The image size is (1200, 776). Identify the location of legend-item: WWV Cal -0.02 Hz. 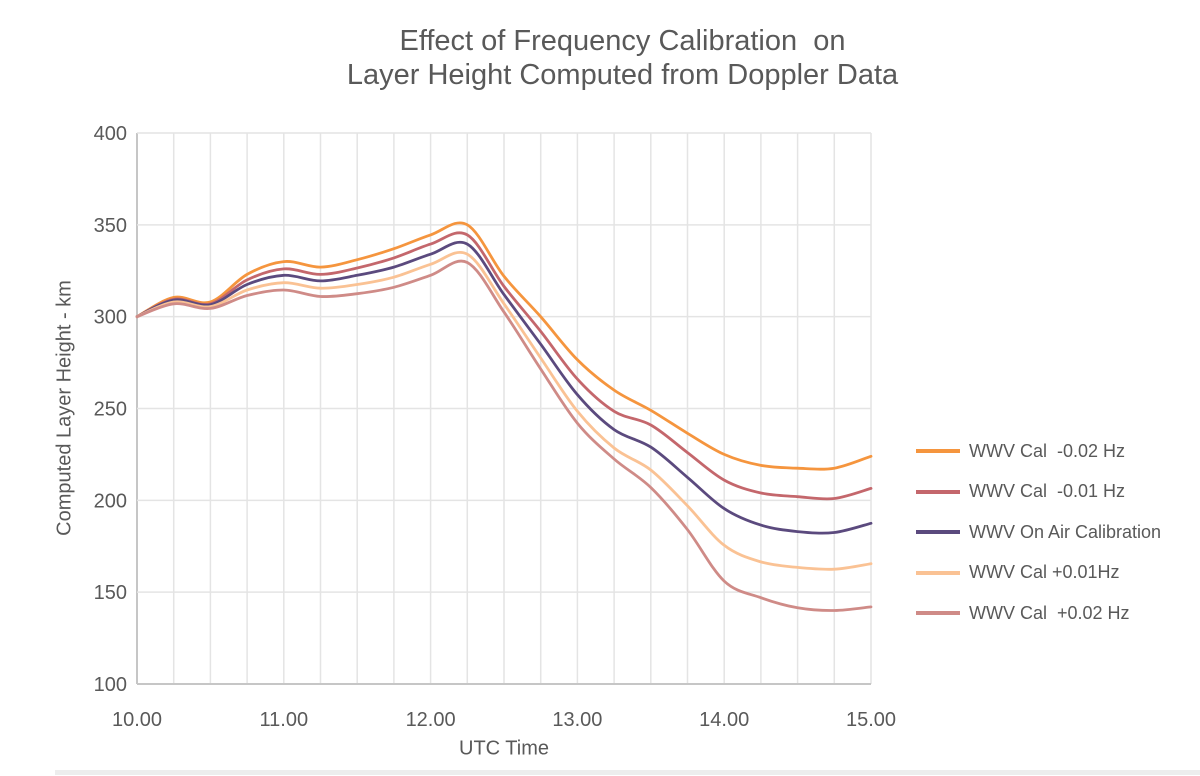
(1038, 451).